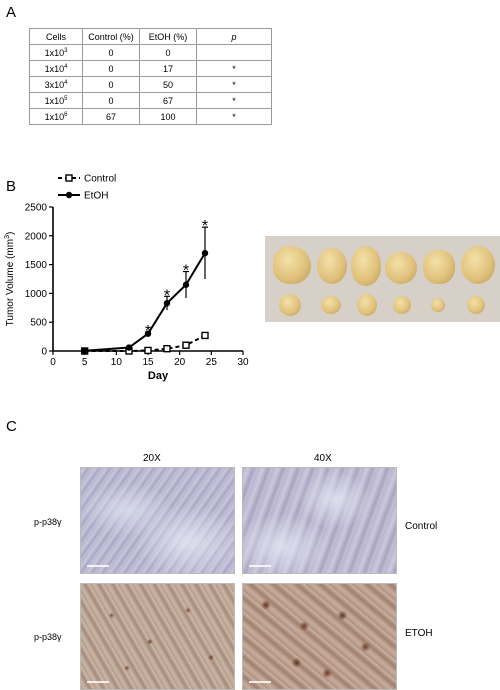  Describe the element at coordinates (212, 362) in the screenshot. I see `x-tick-label: 25` at that location.